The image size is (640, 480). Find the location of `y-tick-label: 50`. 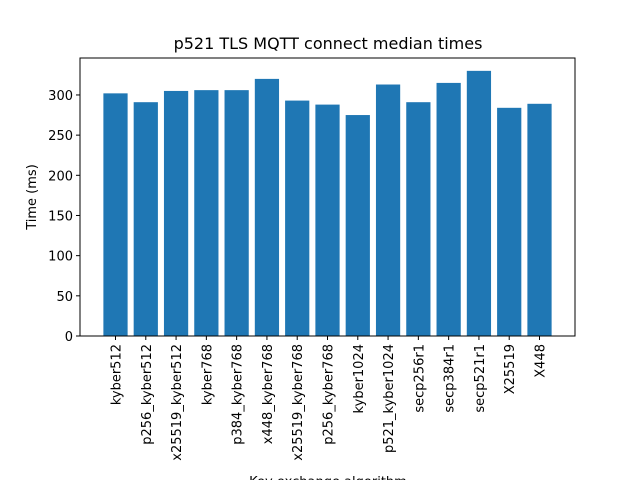

y-tick-label: 50 is located at coordinates (64, 297).